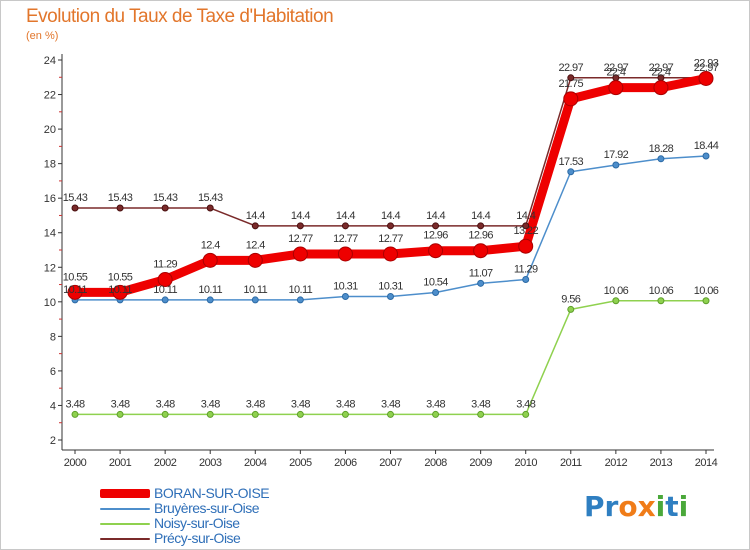 This screenshot has width=750, height=550. I want to click on y-tick-label: 18, so click(50, 165).